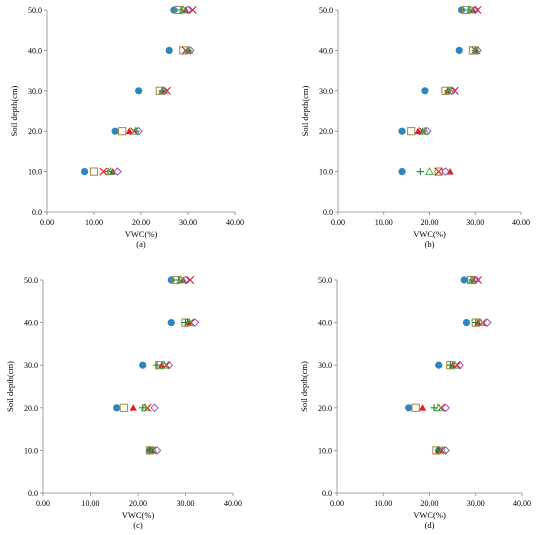 The image size is (550, 535). Describe the element at coordinates (430, 244) in the screenshot. I see `panel-label: (b)` at that location.